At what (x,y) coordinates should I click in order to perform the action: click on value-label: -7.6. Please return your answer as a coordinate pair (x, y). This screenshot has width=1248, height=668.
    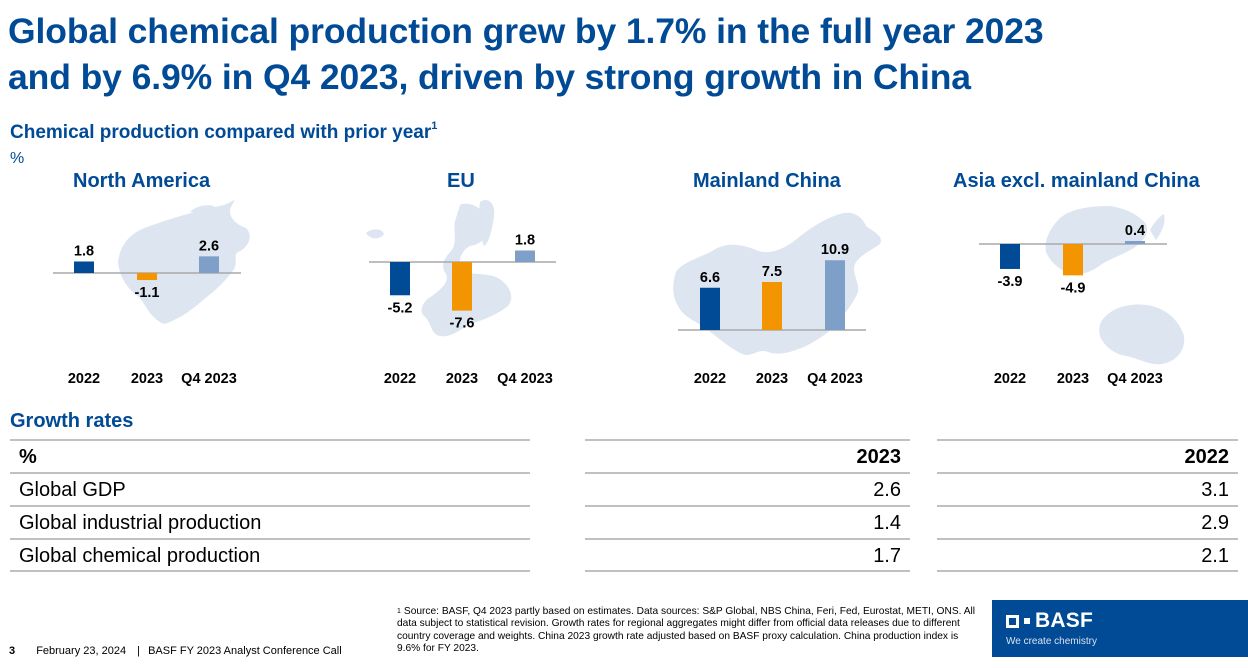
    Looking at the image, I should click on (462, 324).